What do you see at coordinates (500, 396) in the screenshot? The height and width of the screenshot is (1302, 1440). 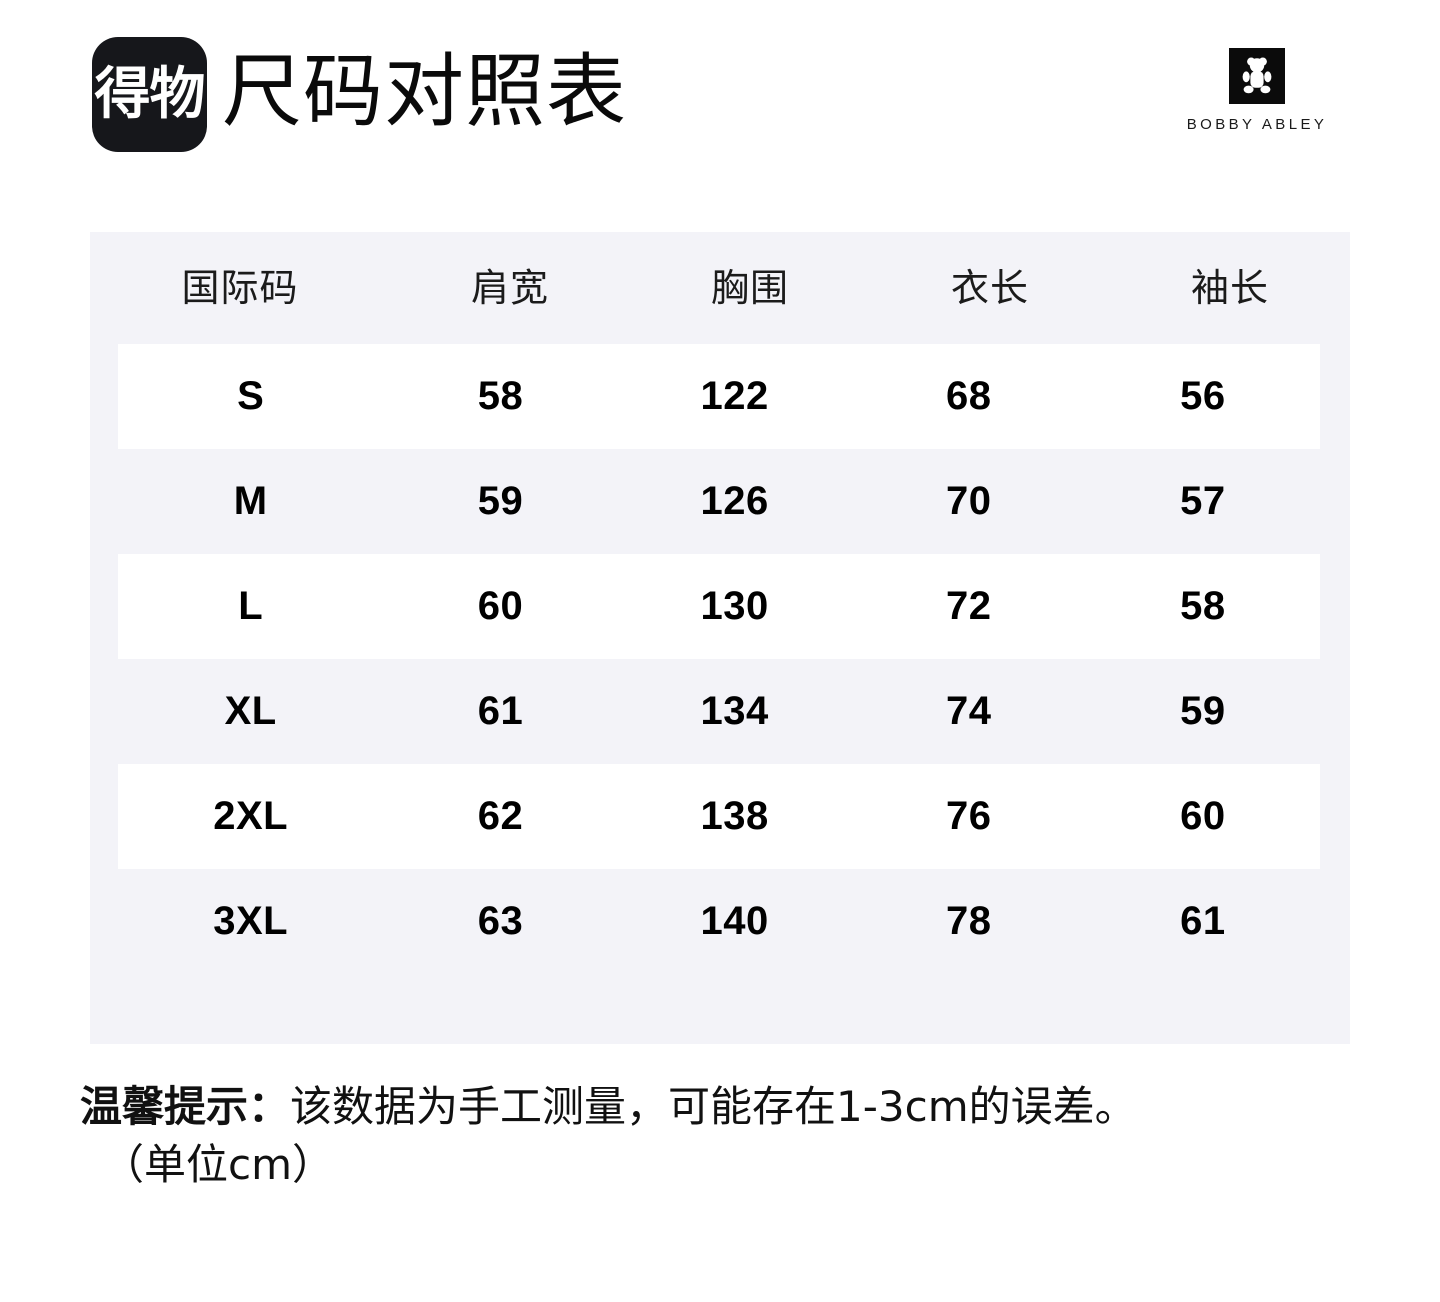 I see `cell-shoulder: 58` at bounding box center [500, 396].